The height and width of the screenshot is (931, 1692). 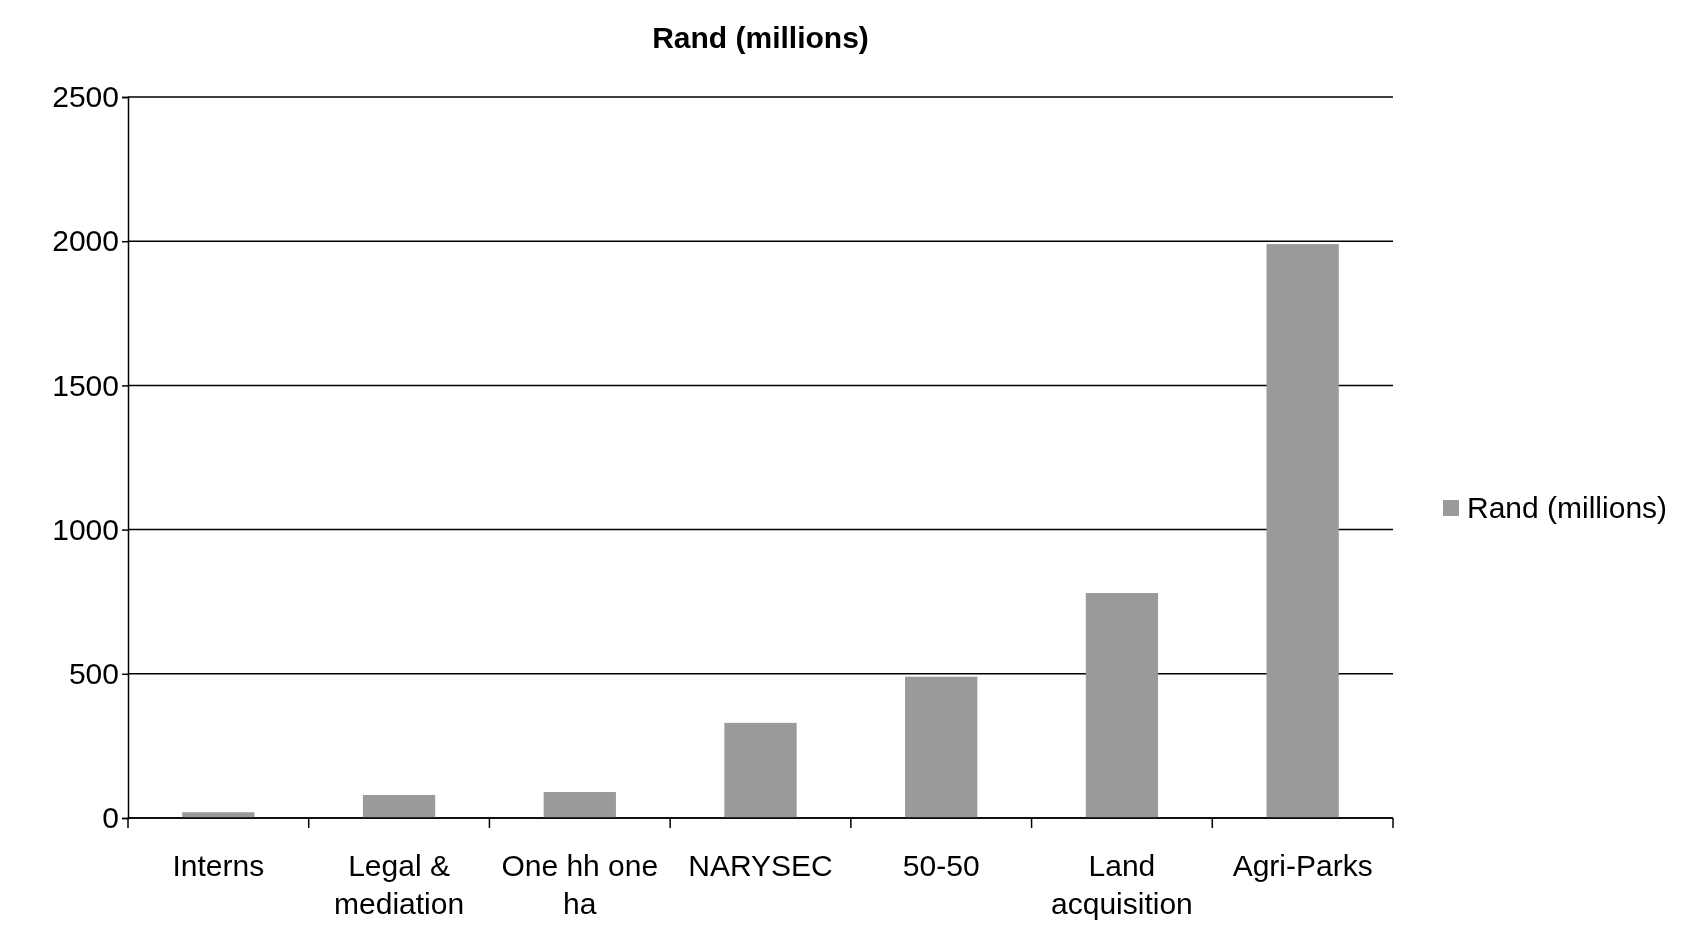 What do you see at coordinates (1302, 865) in the screenshot?
I see `x-tick-label: Agri-Parks` at bounding box center [1302, 865].